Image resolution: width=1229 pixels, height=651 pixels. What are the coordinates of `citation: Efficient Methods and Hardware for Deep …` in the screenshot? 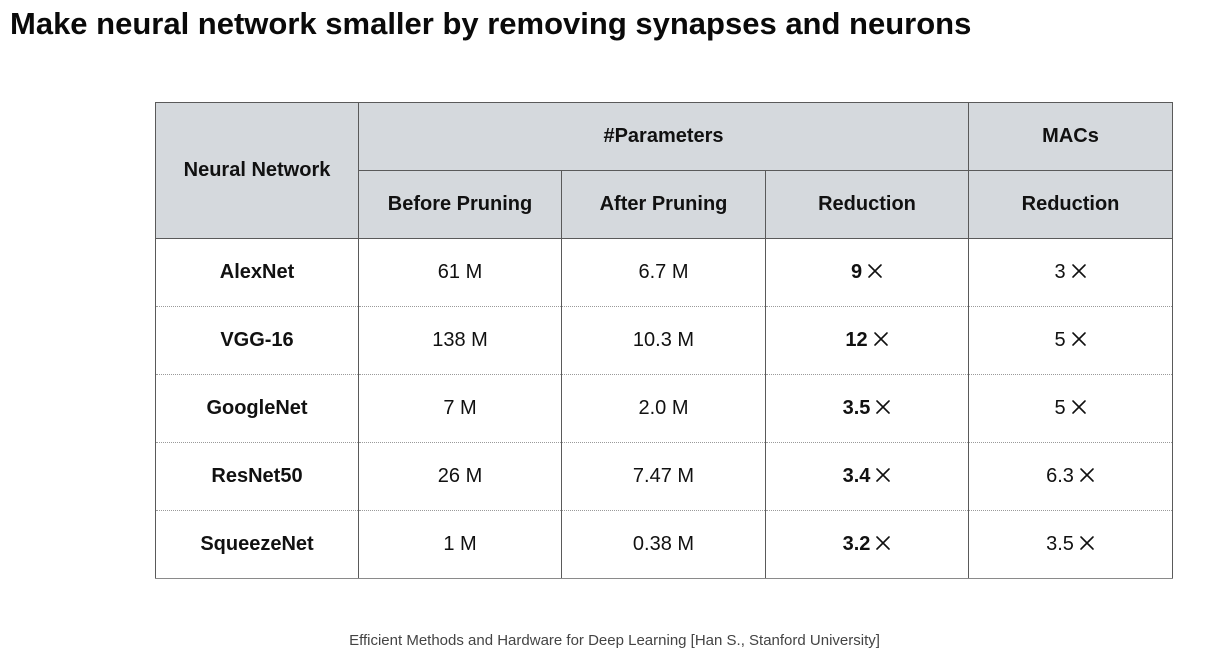 It's located at (614, 640).